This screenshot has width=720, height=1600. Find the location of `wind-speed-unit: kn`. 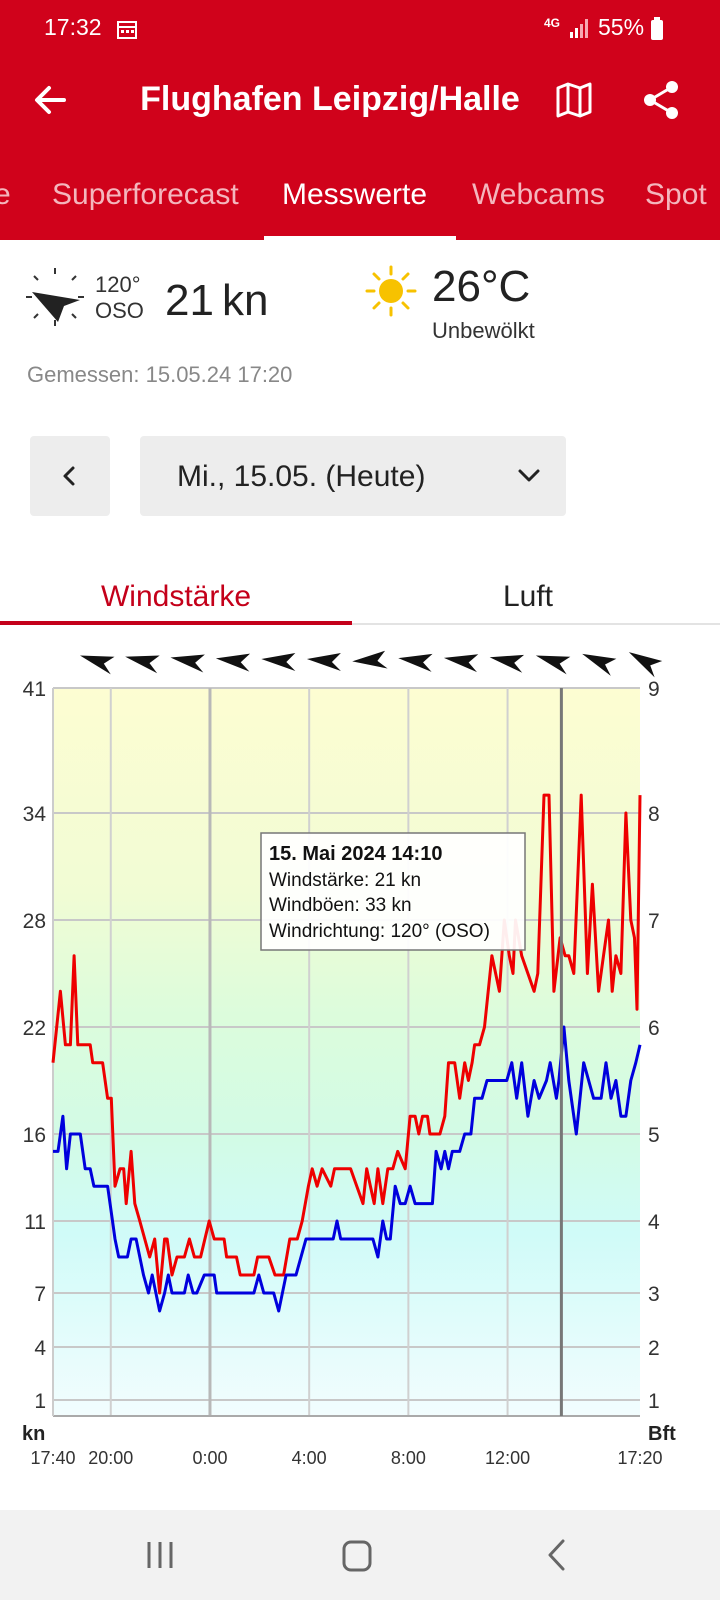

wind-speed-unit: kn is located at coordinates (245, 300).